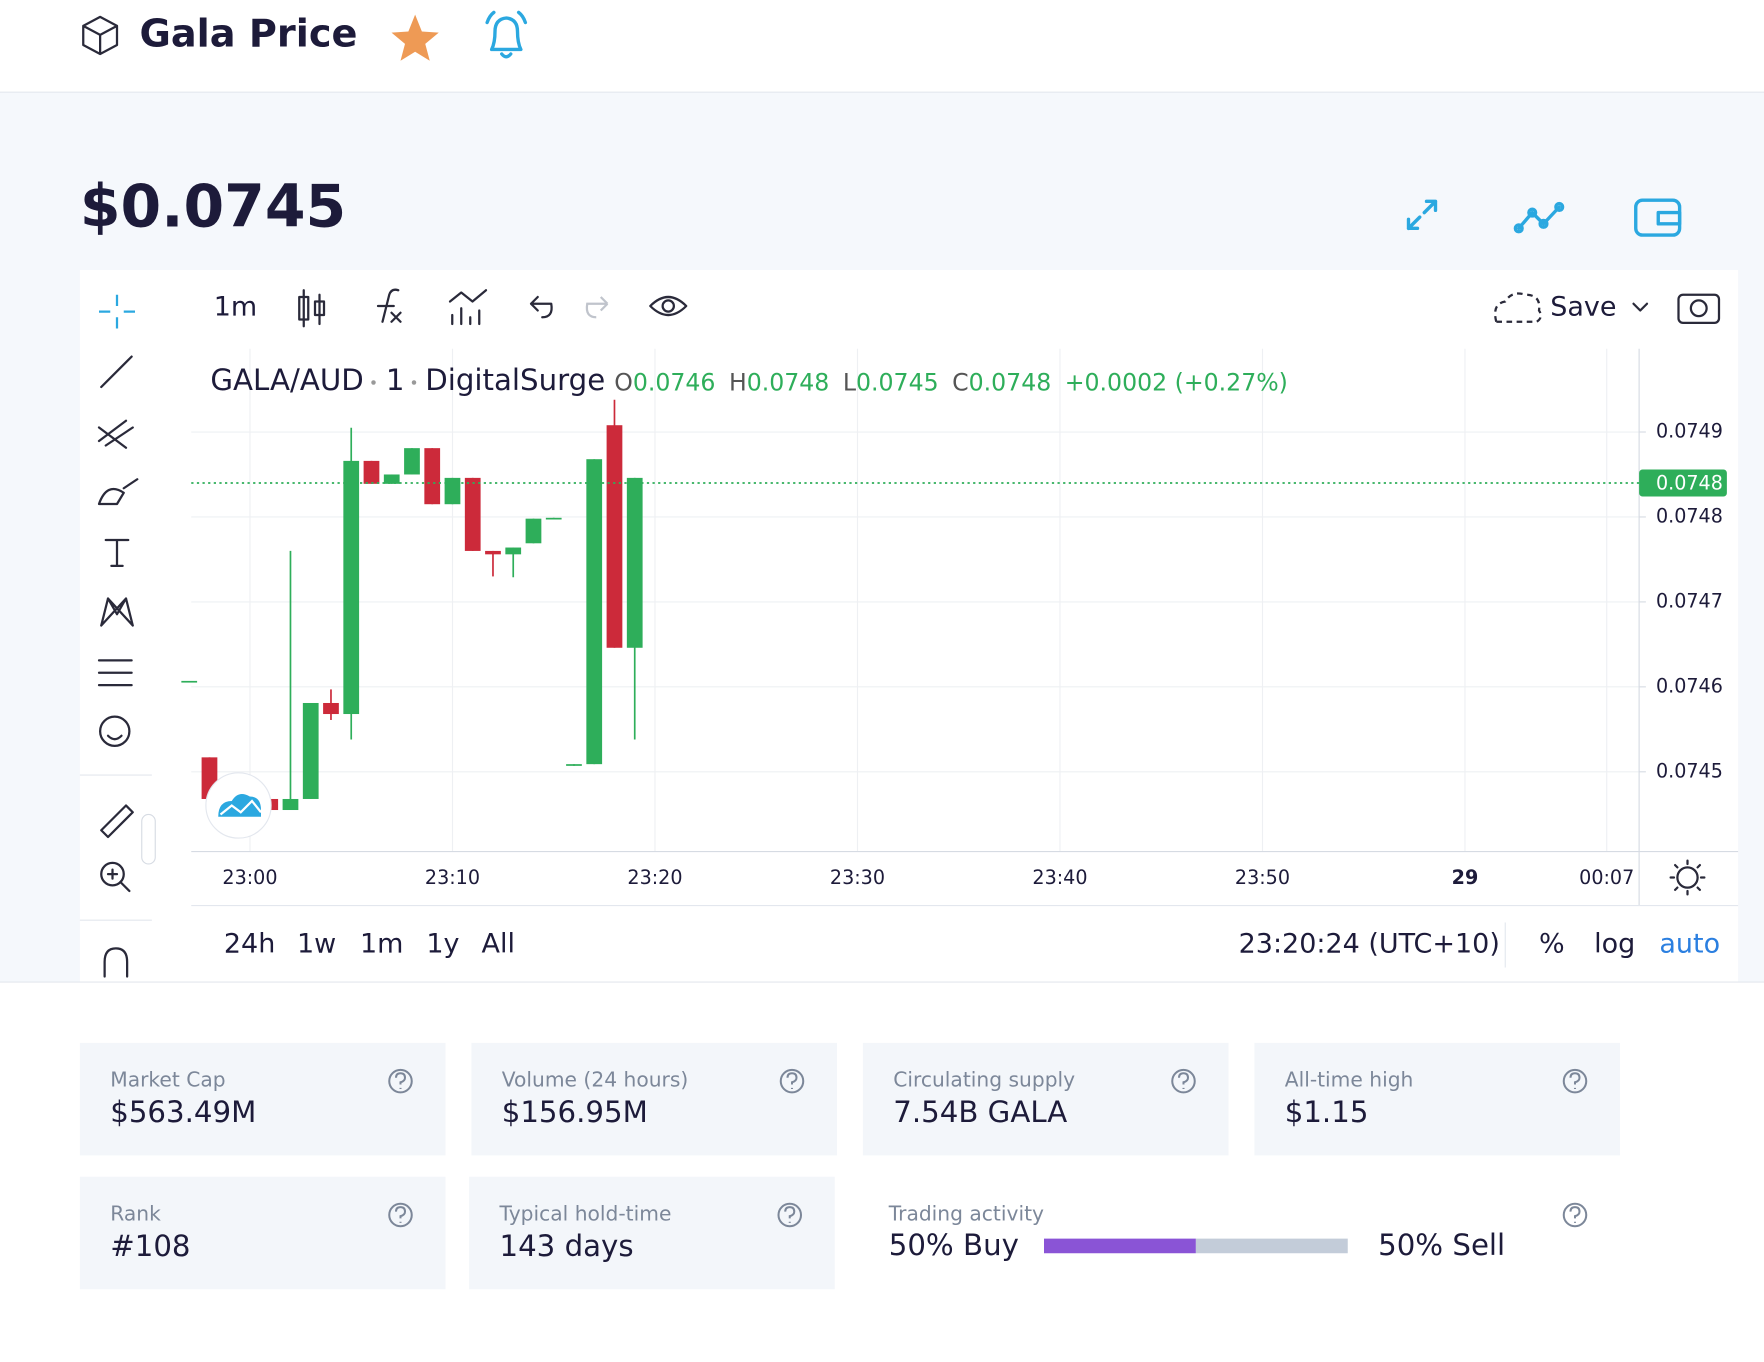 The image size is (1764, 1362). Describe the element at coordinates (882, 46) in the screenshot. I see `top-bar` at that location.